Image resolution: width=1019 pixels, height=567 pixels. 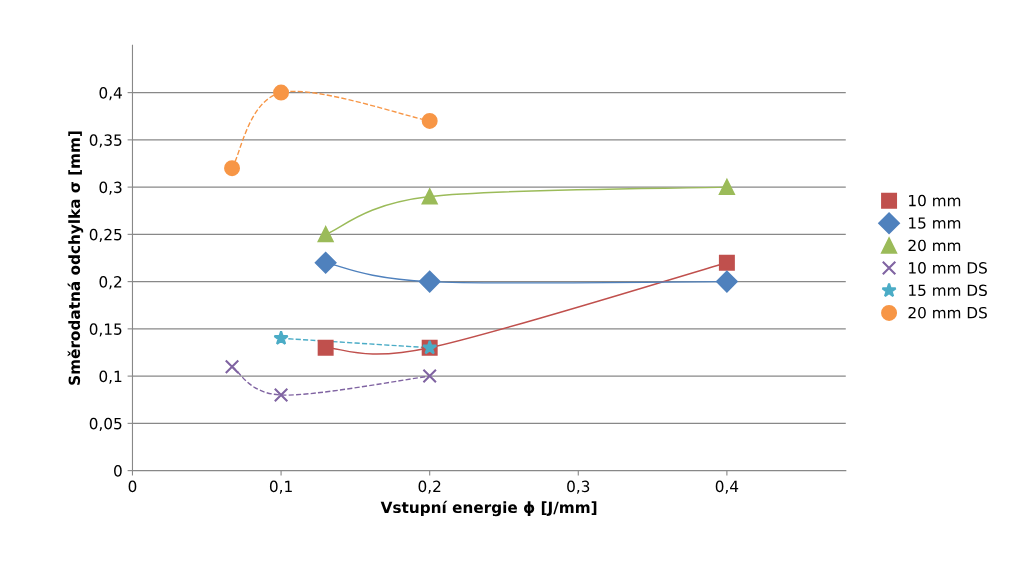 What do you see at coordinates (935, 223) in the screenshot?
I see `legend-label: 15 mm` at bounding box center [935, 223].